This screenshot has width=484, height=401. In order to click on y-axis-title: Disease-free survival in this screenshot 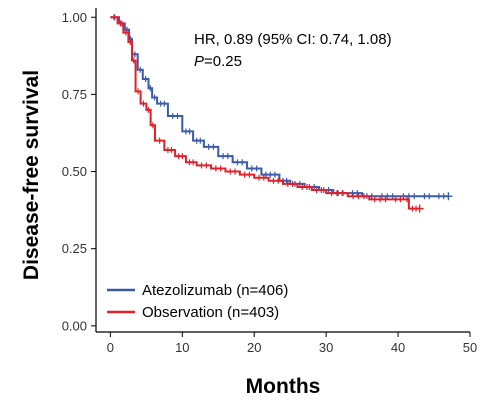, I will do `click(31, 175)`.